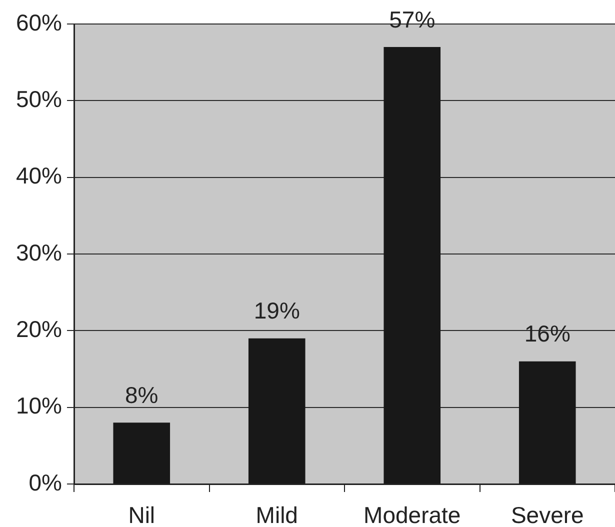 The image size is (615, 527). What do you see at coordinates (142, 514) in the screenshot?
I see `x-tick-label: Nil` at bounding box center [142, 514].